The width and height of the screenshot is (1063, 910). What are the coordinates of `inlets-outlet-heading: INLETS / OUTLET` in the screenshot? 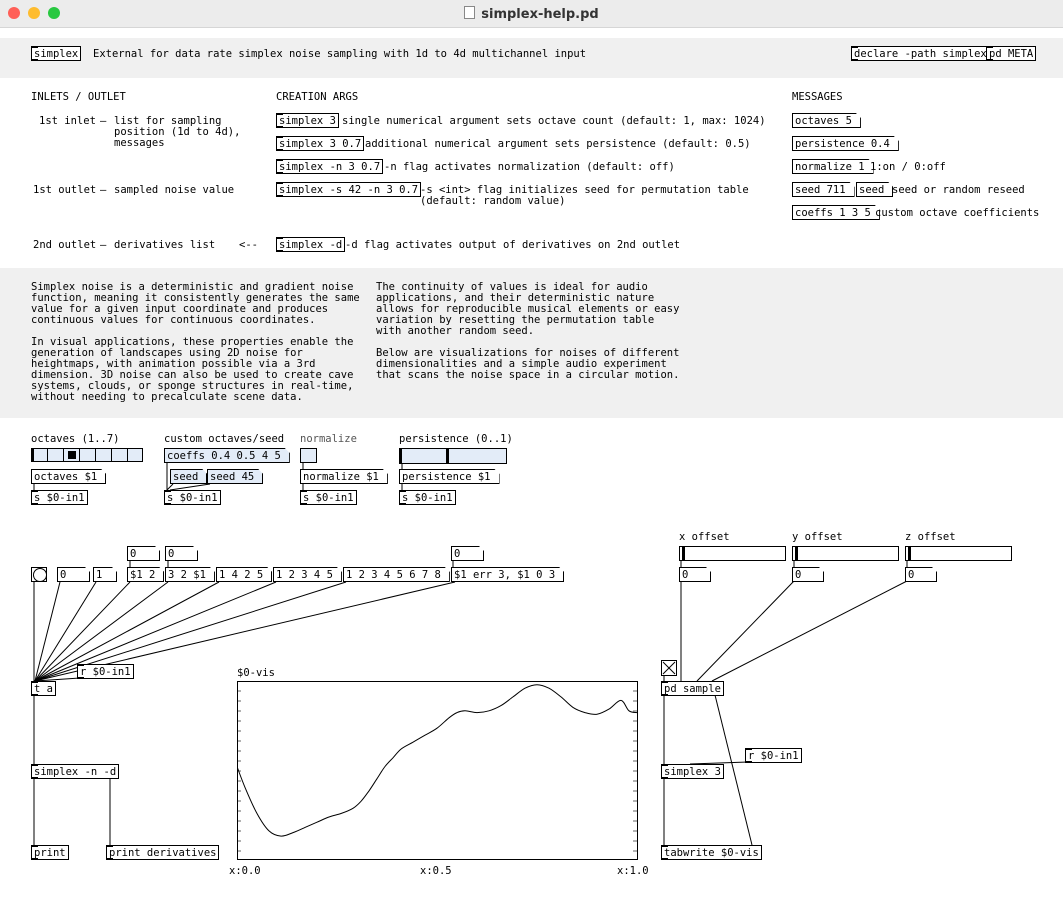 It's located at (78, 97).